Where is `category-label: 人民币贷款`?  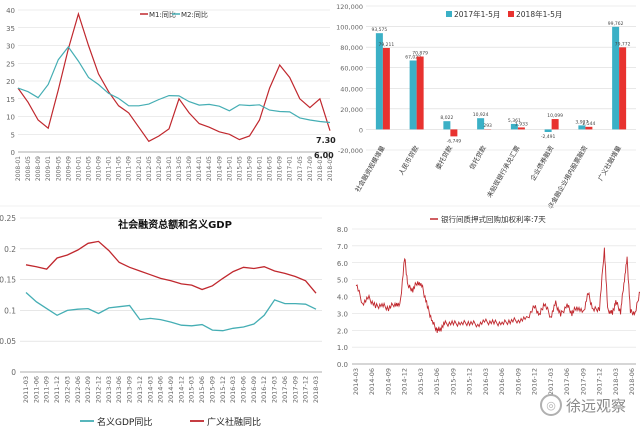 category-label: 人民币贷款 is located at coordinates (408, 159).